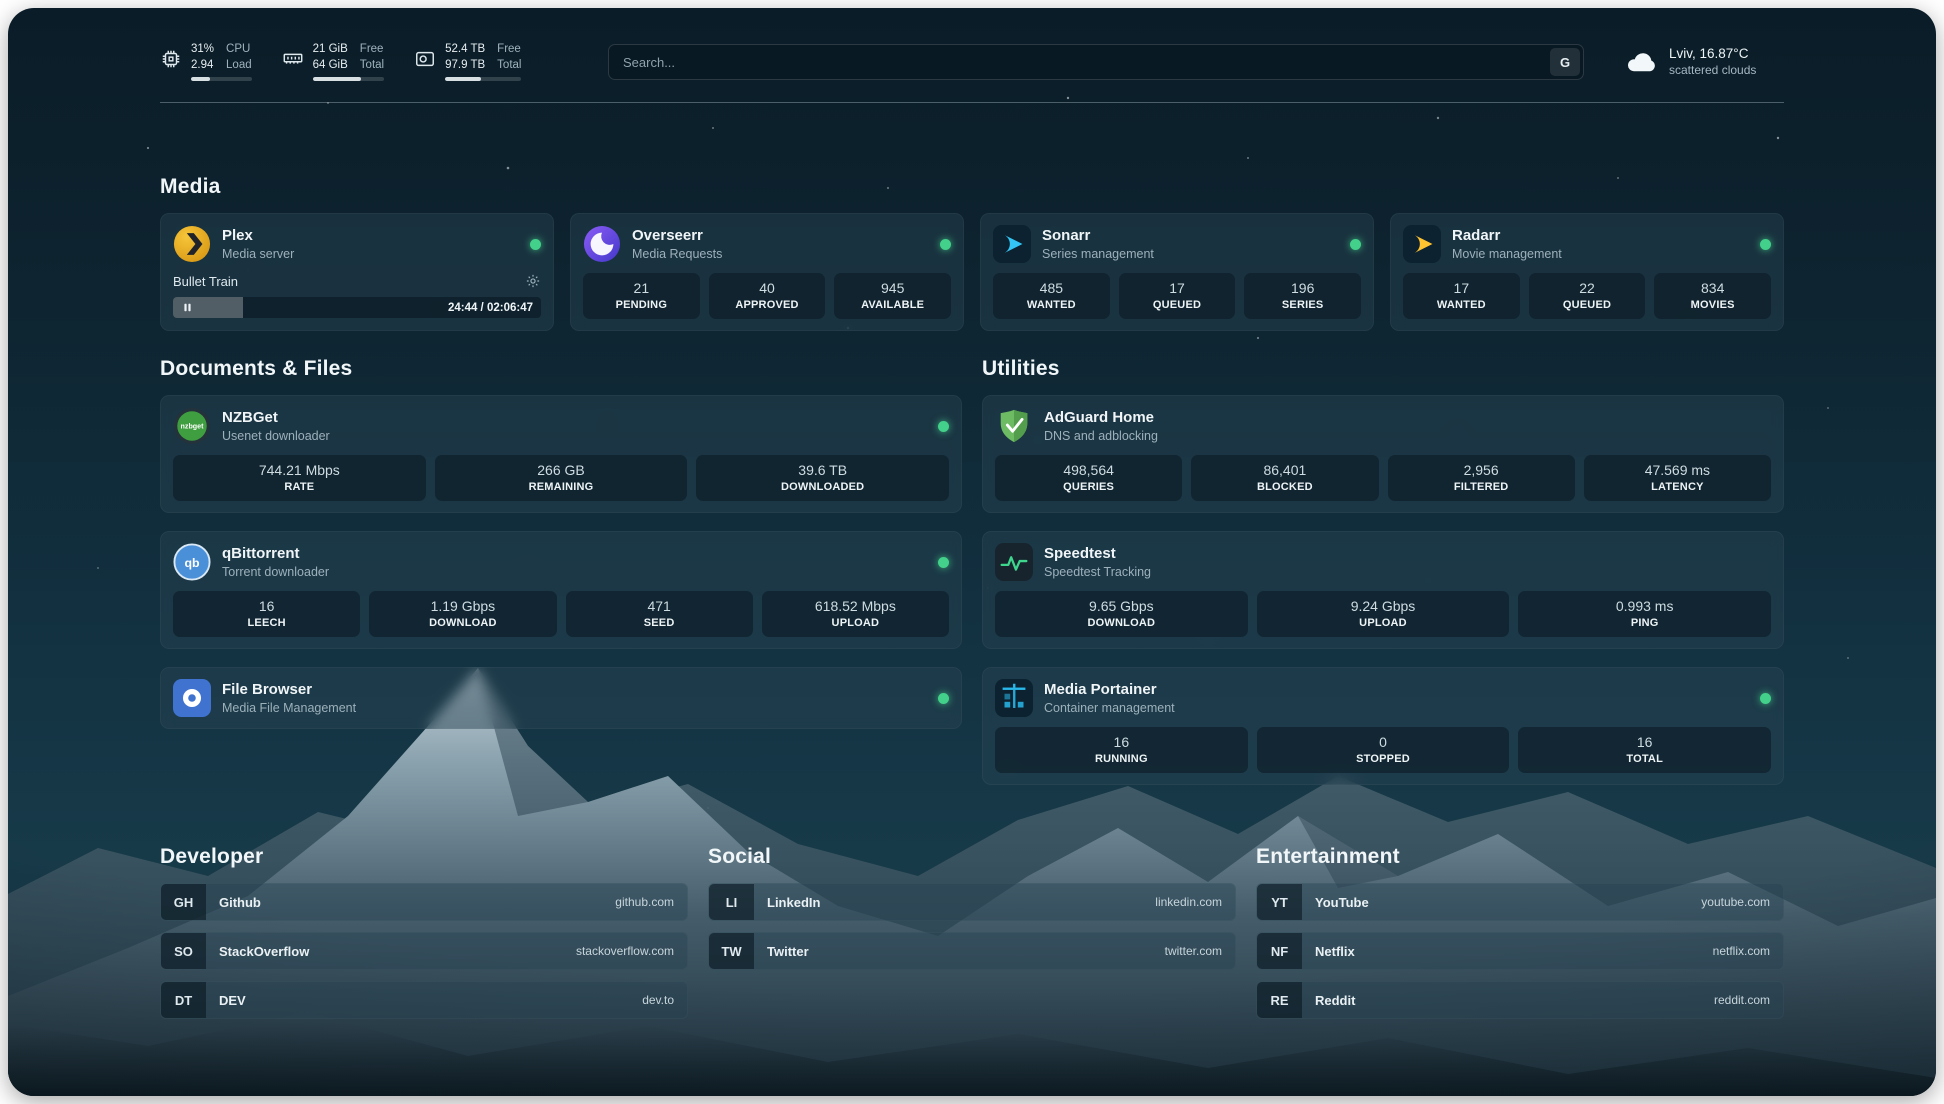 This screenshot has width=1944, height=1104. I want to click on bookmark-reddit: RE Reddit reddit.com, so click(1520, 1000).